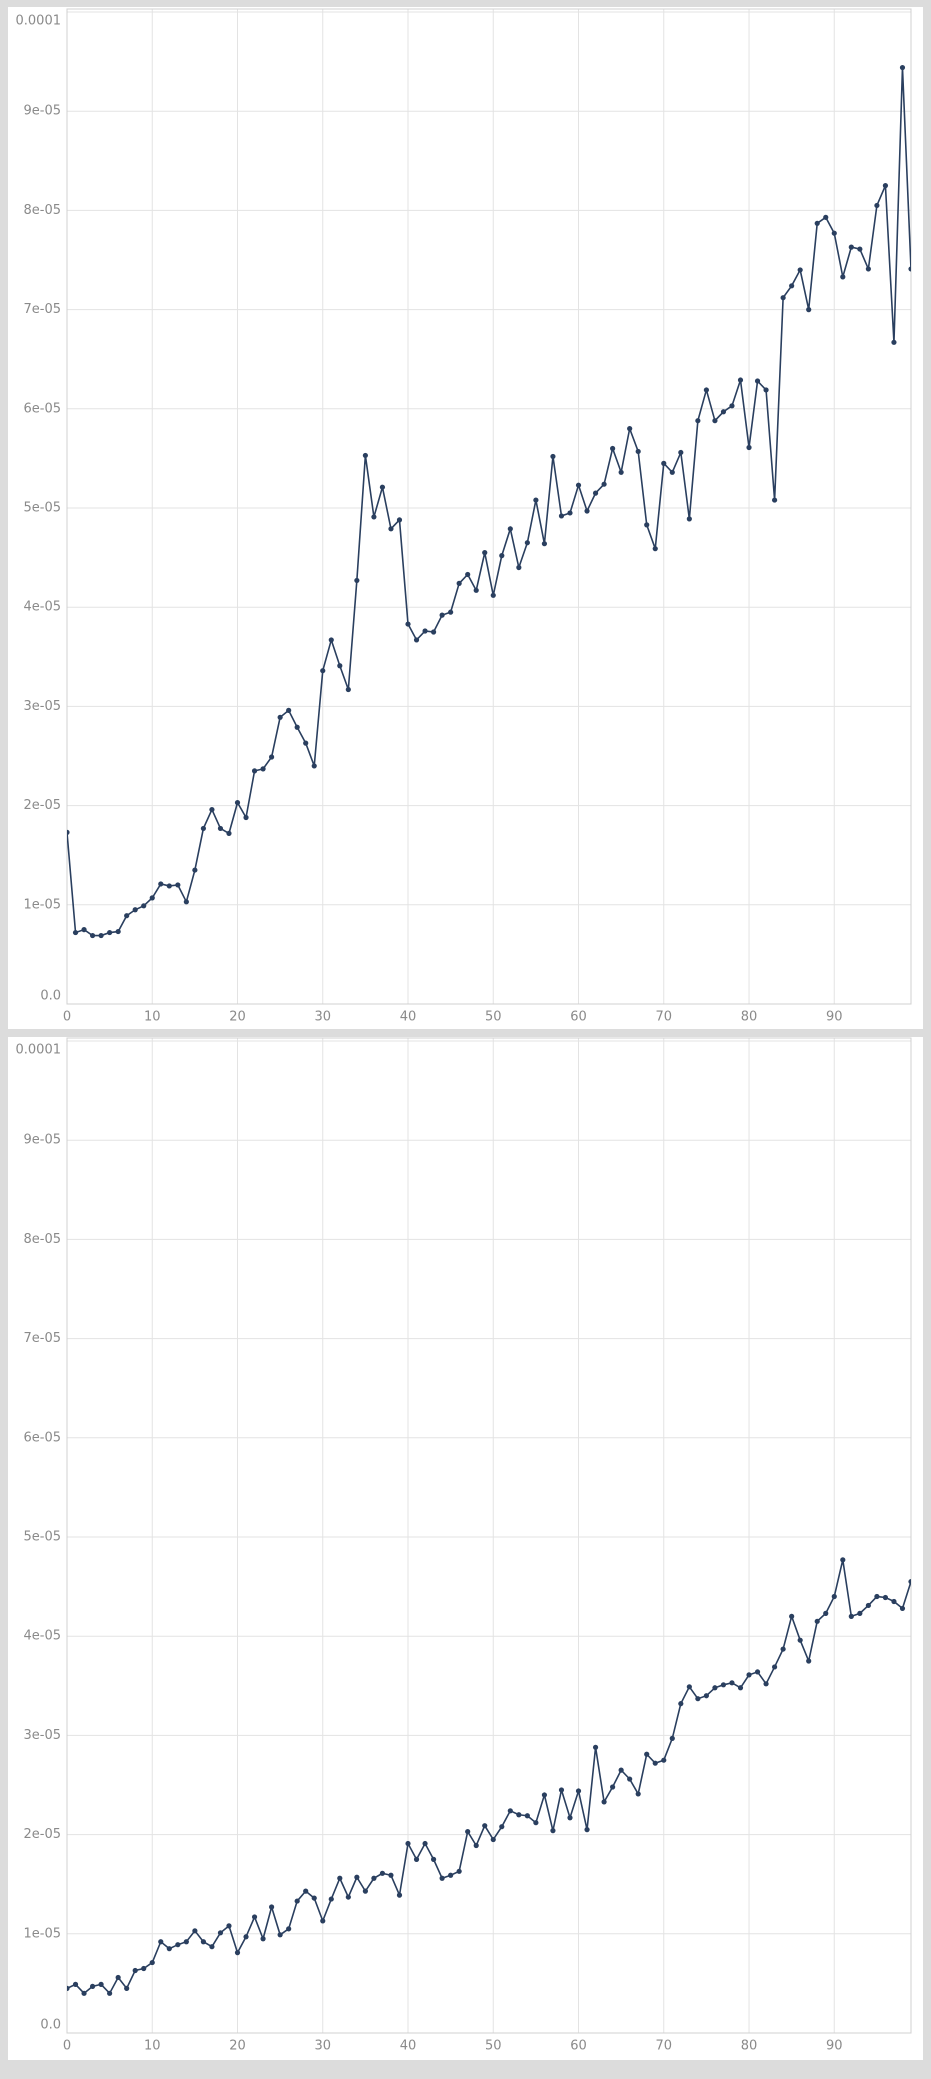  Describe the element at coordinates (42, 706) in the screenshot. I see `y-tick-label: 3e-05` at that location.